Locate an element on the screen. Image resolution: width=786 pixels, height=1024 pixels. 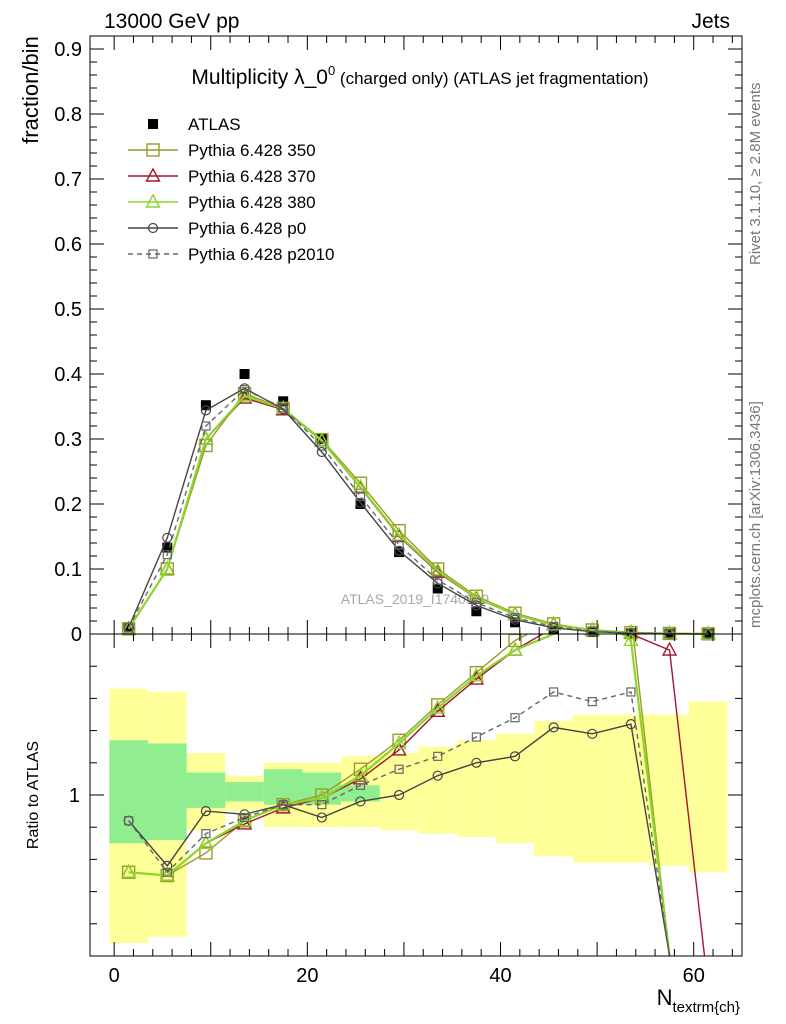
chart-title-main: Multiplicity λ_0 is located at coordinates (259, 77).